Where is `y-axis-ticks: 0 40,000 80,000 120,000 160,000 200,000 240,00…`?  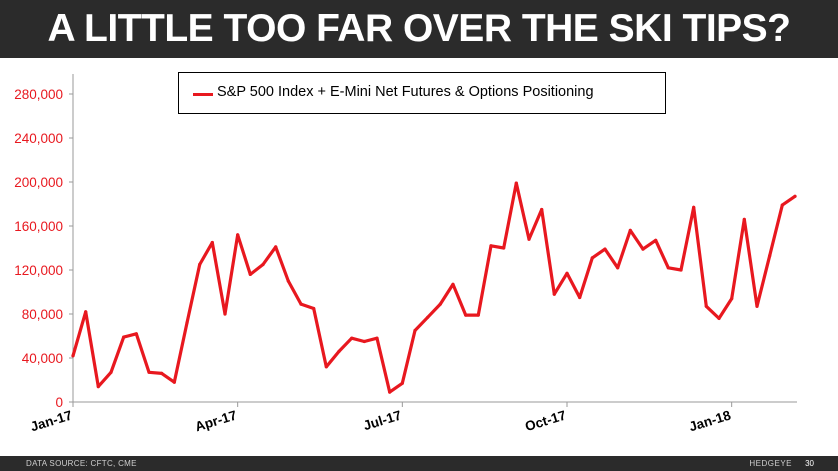 y-axis-ticks: 0 40,000 80,000 120,000 160,000 200,000 240,00… is located at coordinates (43, 248).